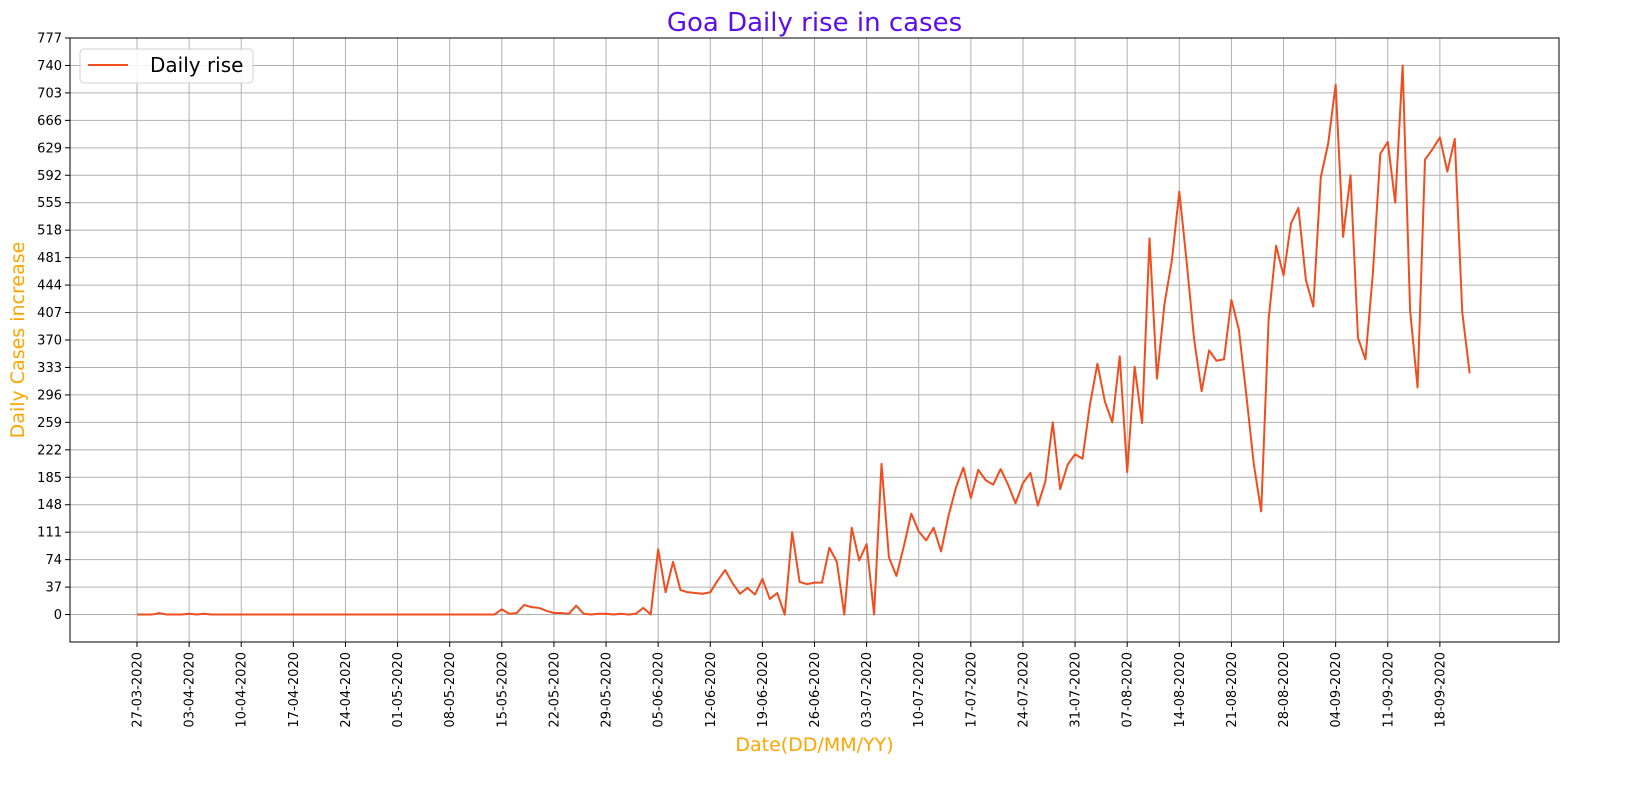 The width and height of the screenshot is (1631, 795). I want to click on x-tick-label: 27-03-2020, so click(138, 690).